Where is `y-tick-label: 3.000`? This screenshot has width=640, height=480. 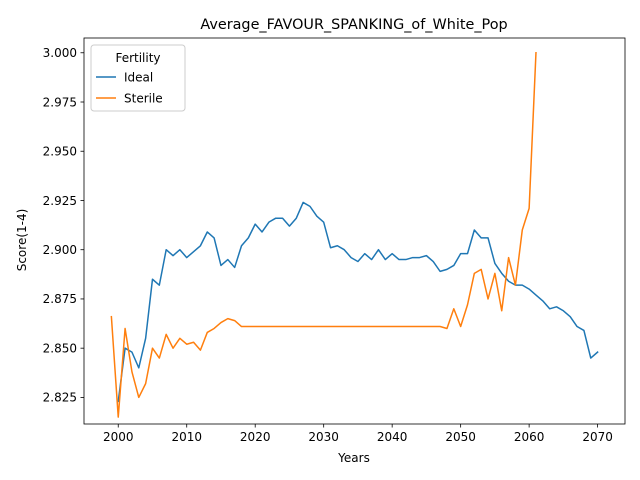
y-tick-label: 3.000 is located at coordinates (60, 53).